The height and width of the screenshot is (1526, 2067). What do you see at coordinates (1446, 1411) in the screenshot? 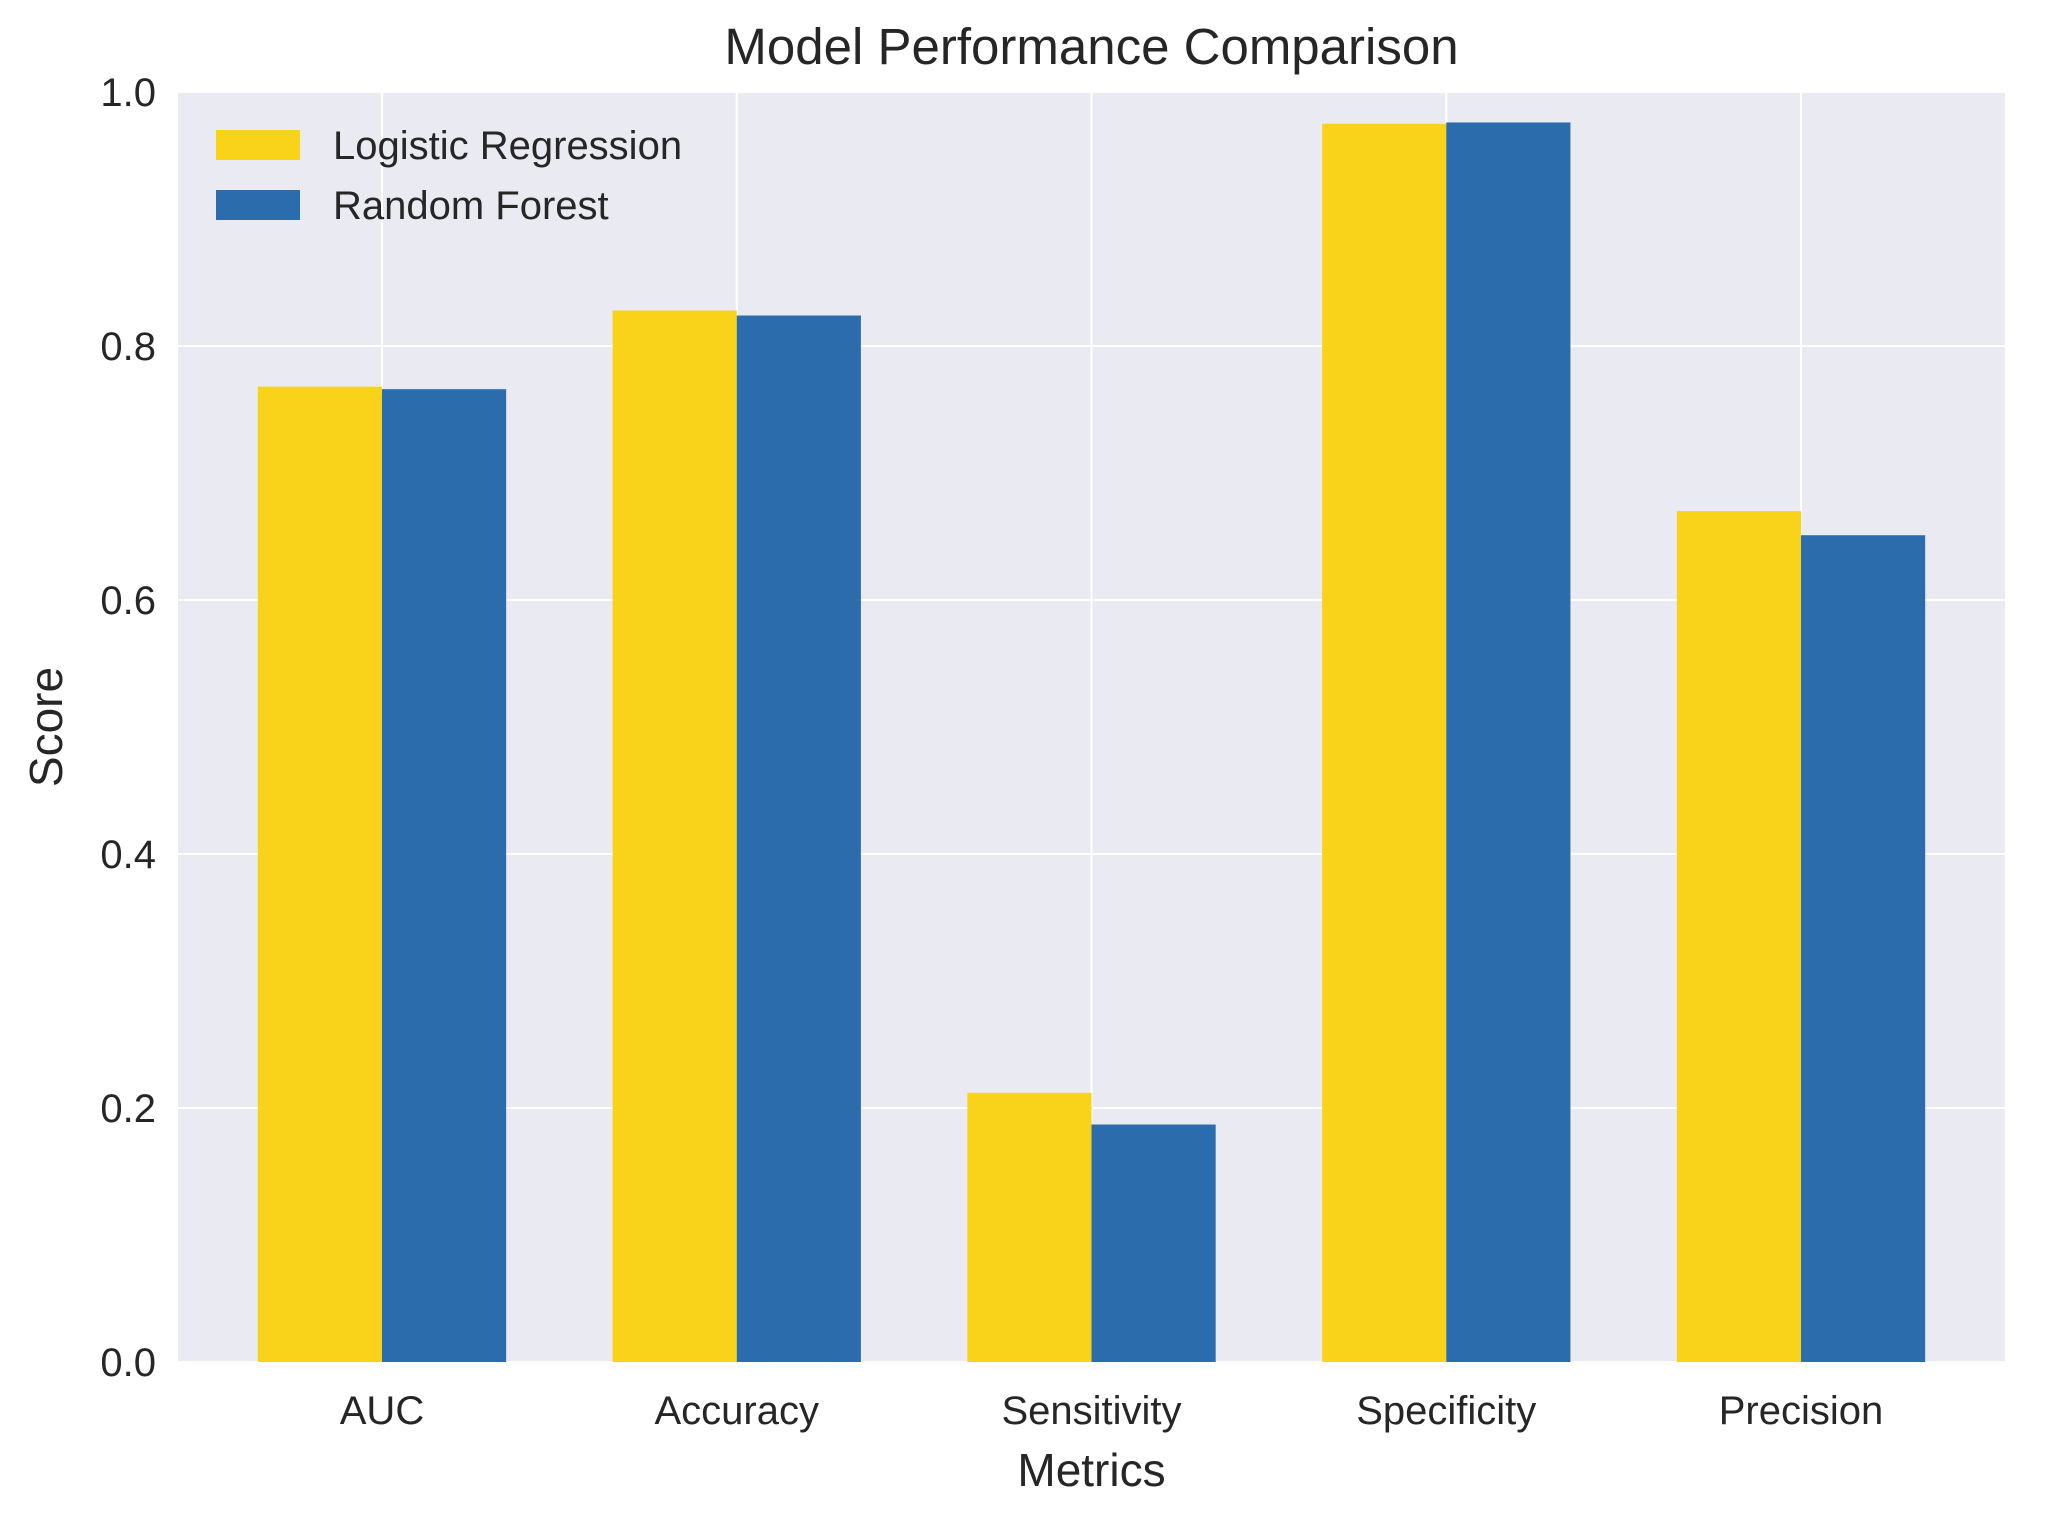
I see `x-tick-label-specificity: Specificity` at bounding box center [1446, 1411].